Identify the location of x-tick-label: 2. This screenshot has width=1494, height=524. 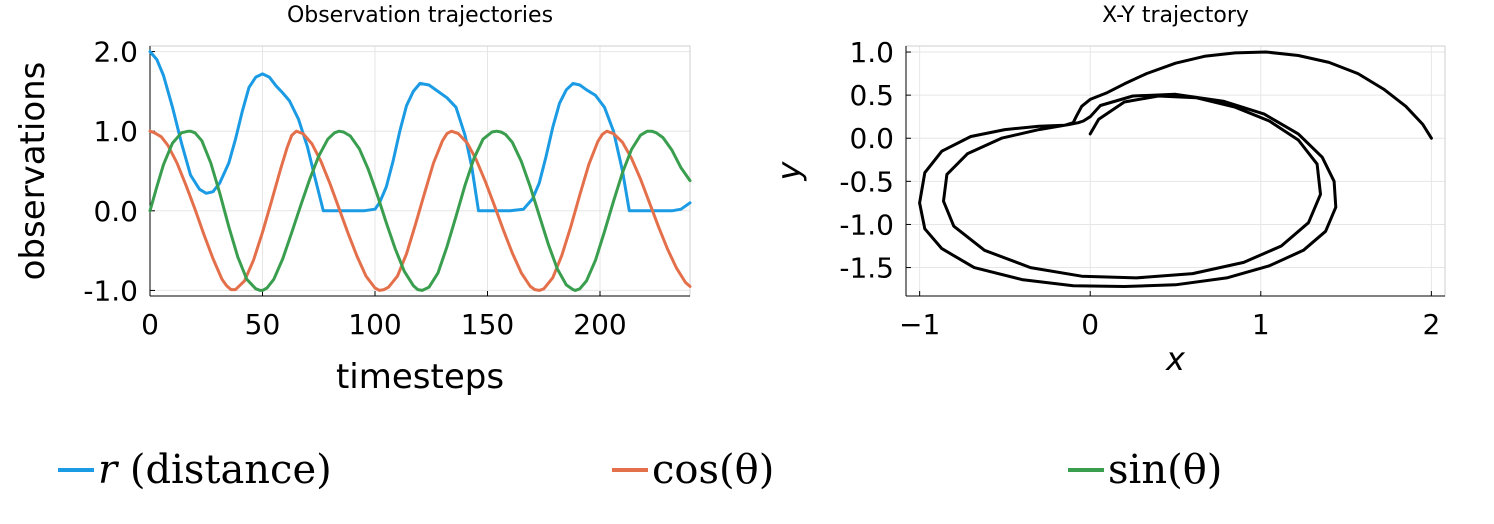
(1431, 324).